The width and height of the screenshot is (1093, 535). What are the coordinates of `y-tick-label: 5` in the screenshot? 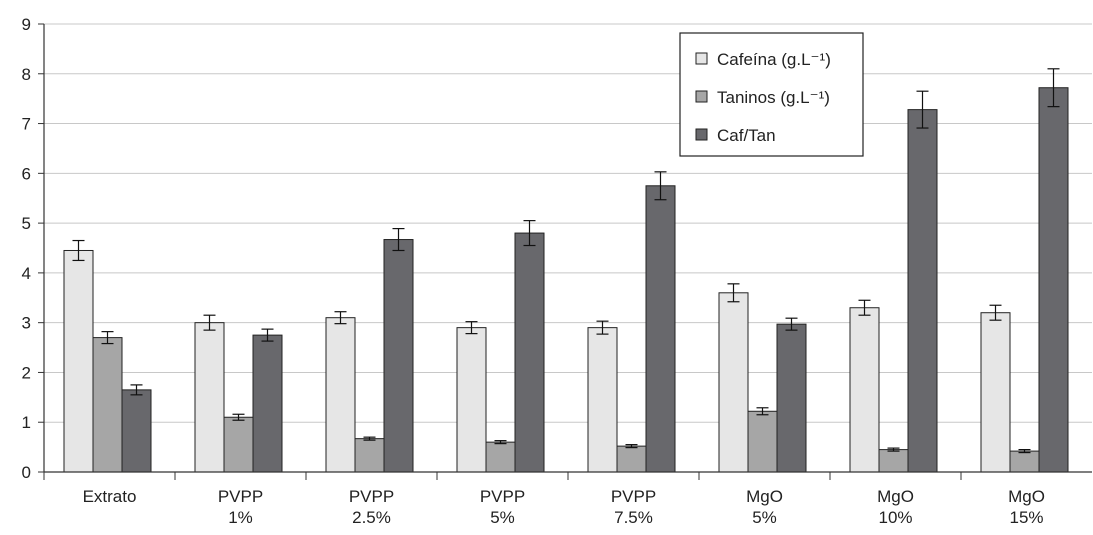 It's located at (26, 223).